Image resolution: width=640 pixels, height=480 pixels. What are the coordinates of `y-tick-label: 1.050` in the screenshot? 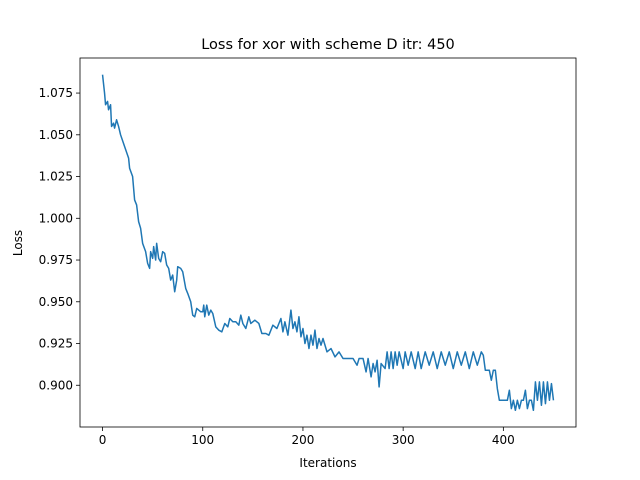 It's located at (56, 135).